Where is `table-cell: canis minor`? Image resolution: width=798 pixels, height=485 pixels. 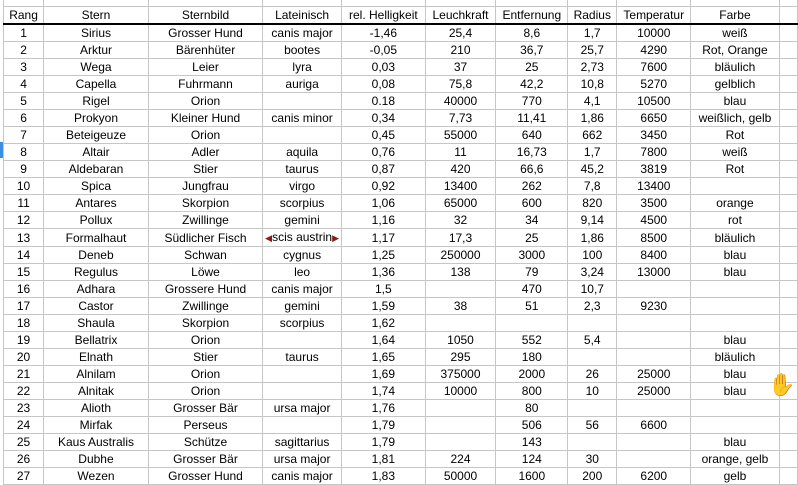 table-cell: canis minor is located at coordinates (302, 118).